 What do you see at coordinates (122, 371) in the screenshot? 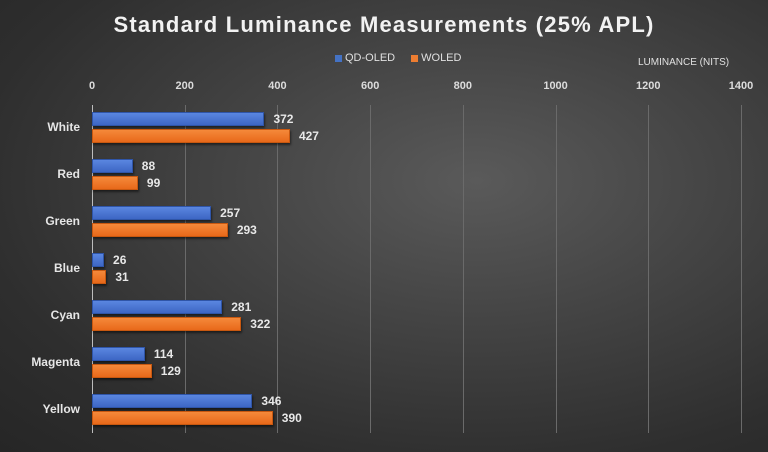
I see `bar-woled-magenta` at bounding box center [122, 371].